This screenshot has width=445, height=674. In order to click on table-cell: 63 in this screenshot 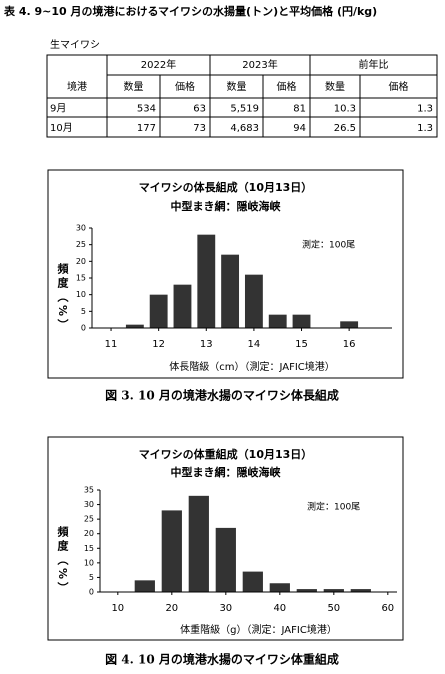, I will do `click(199, 109)`.